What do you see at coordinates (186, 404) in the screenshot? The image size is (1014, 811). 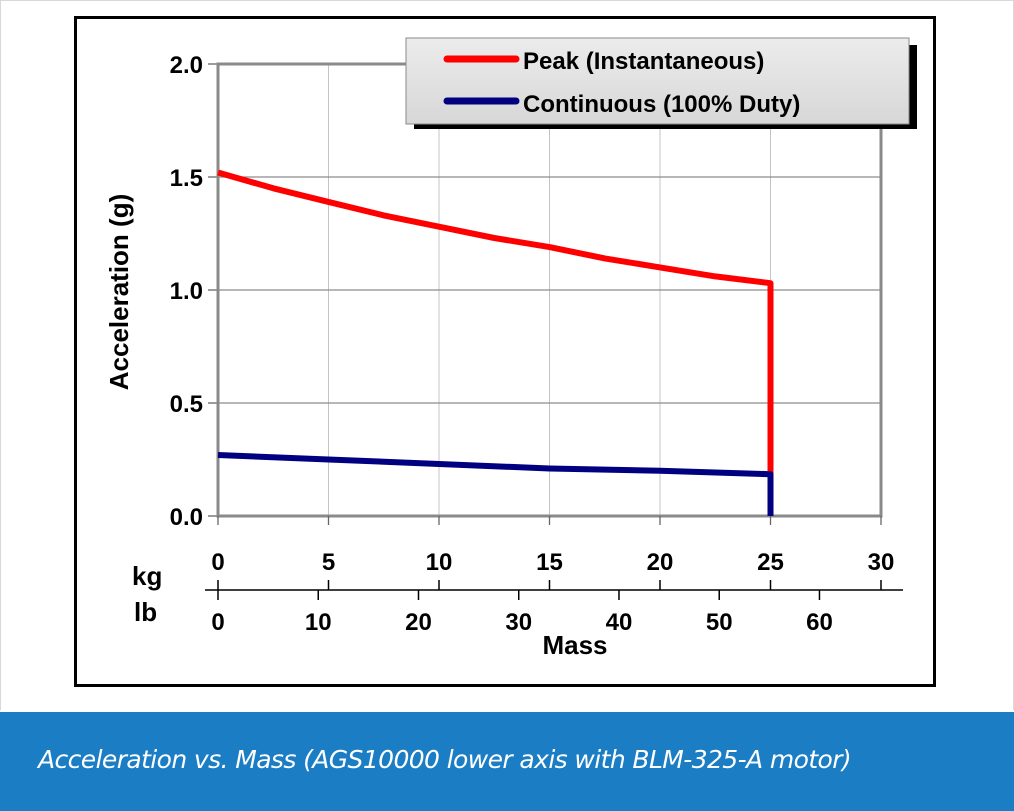 I see `y-tick-label: 0.5` at bounding box center [186, 404].